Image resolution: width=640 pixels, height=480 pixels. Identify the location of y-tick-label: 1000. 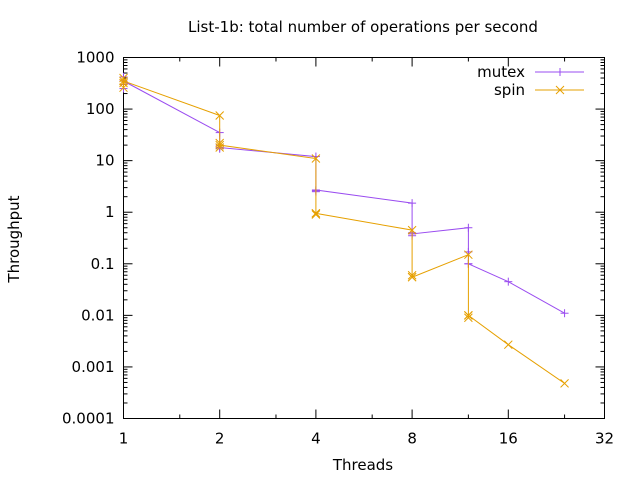
(95, 58).